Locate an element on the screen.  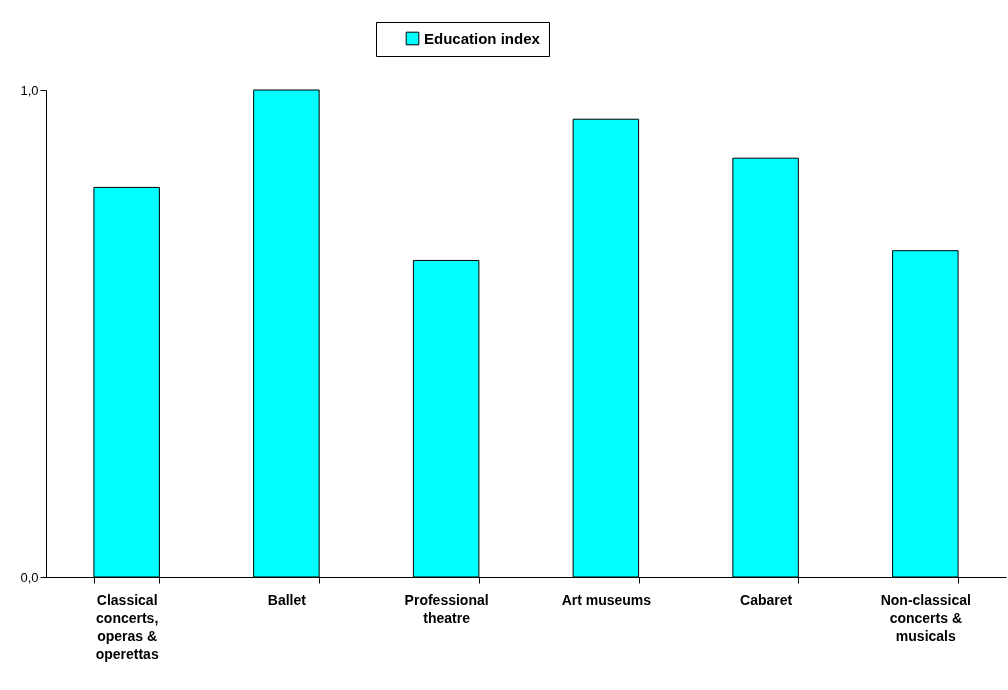
x-tick-label: Art museums is located at coordinates (606, 599).